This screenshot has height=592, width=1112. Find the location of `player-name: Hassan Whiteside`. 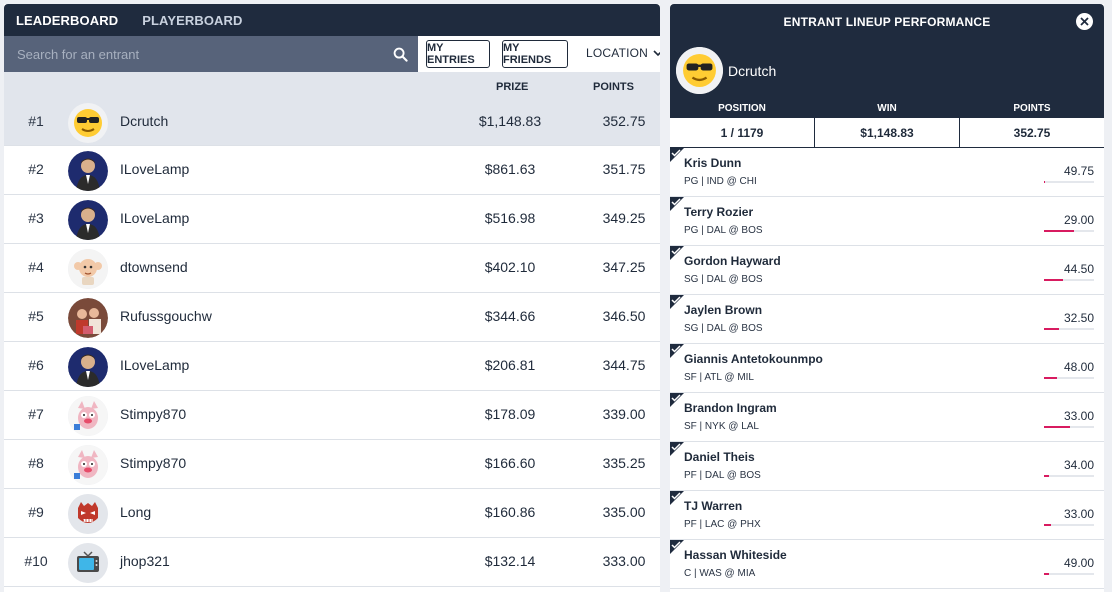

player-name: Hassan Whiteside is located at coordinates (735, 555).